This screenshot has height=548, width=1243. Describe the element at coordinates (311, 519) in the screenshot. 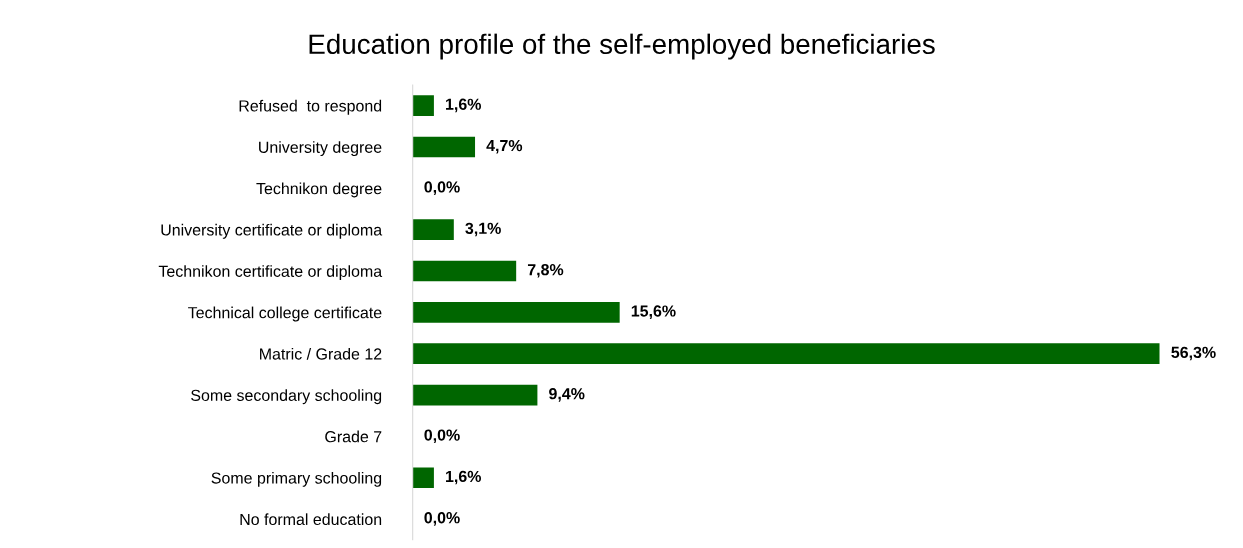

I see `y-tick-label: No formal education` at that location.